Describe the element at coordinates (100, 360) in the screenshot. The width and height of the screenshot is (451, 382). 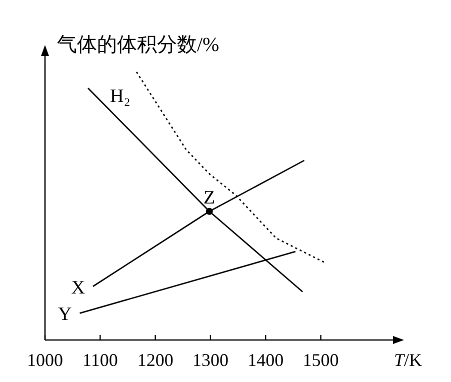
I see `x-tick-label: 1100` at that location.